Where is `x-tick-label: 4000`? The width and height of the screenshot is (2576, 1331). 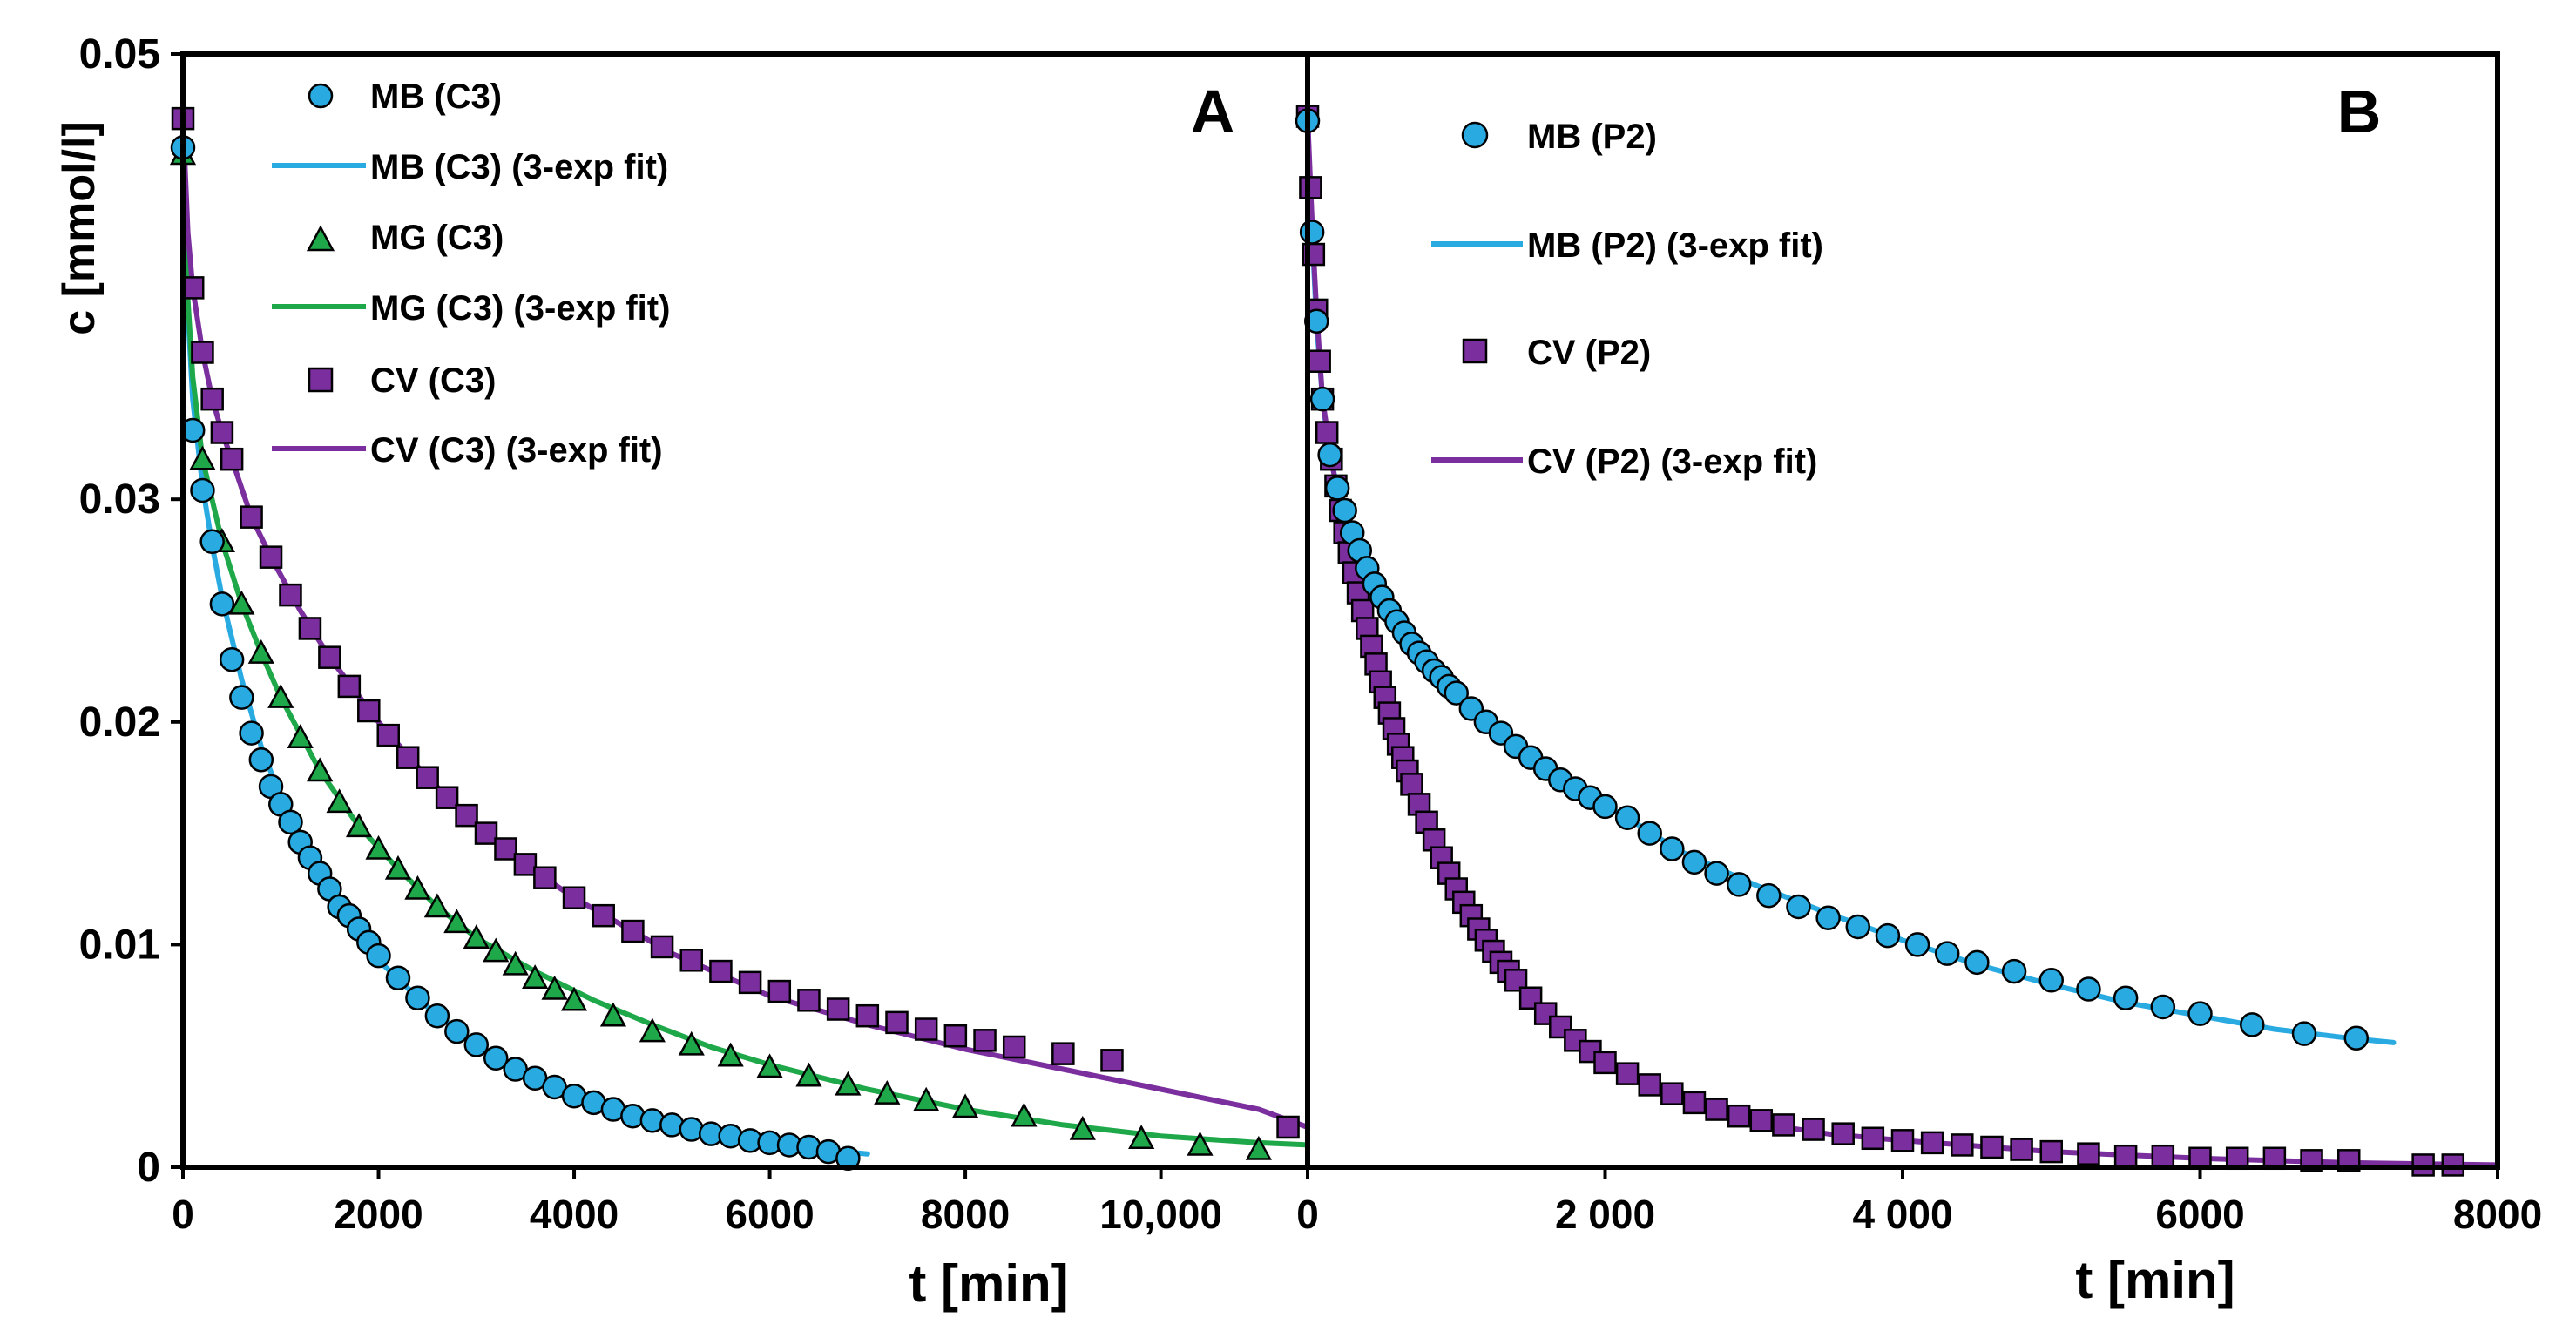 x-tick-label: 4000 is located at coordinates (574, 1214).